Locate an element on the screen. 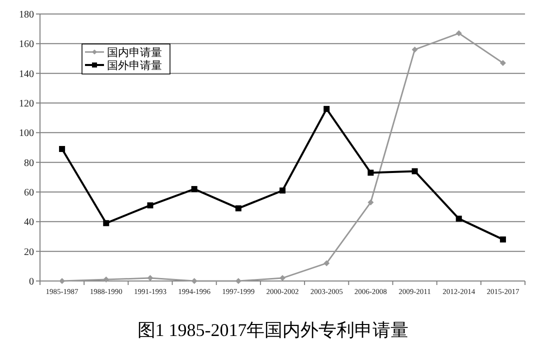 This screenshot has height=350, width=547. y-tick-label: 100 is located at coordinates (26, 134).